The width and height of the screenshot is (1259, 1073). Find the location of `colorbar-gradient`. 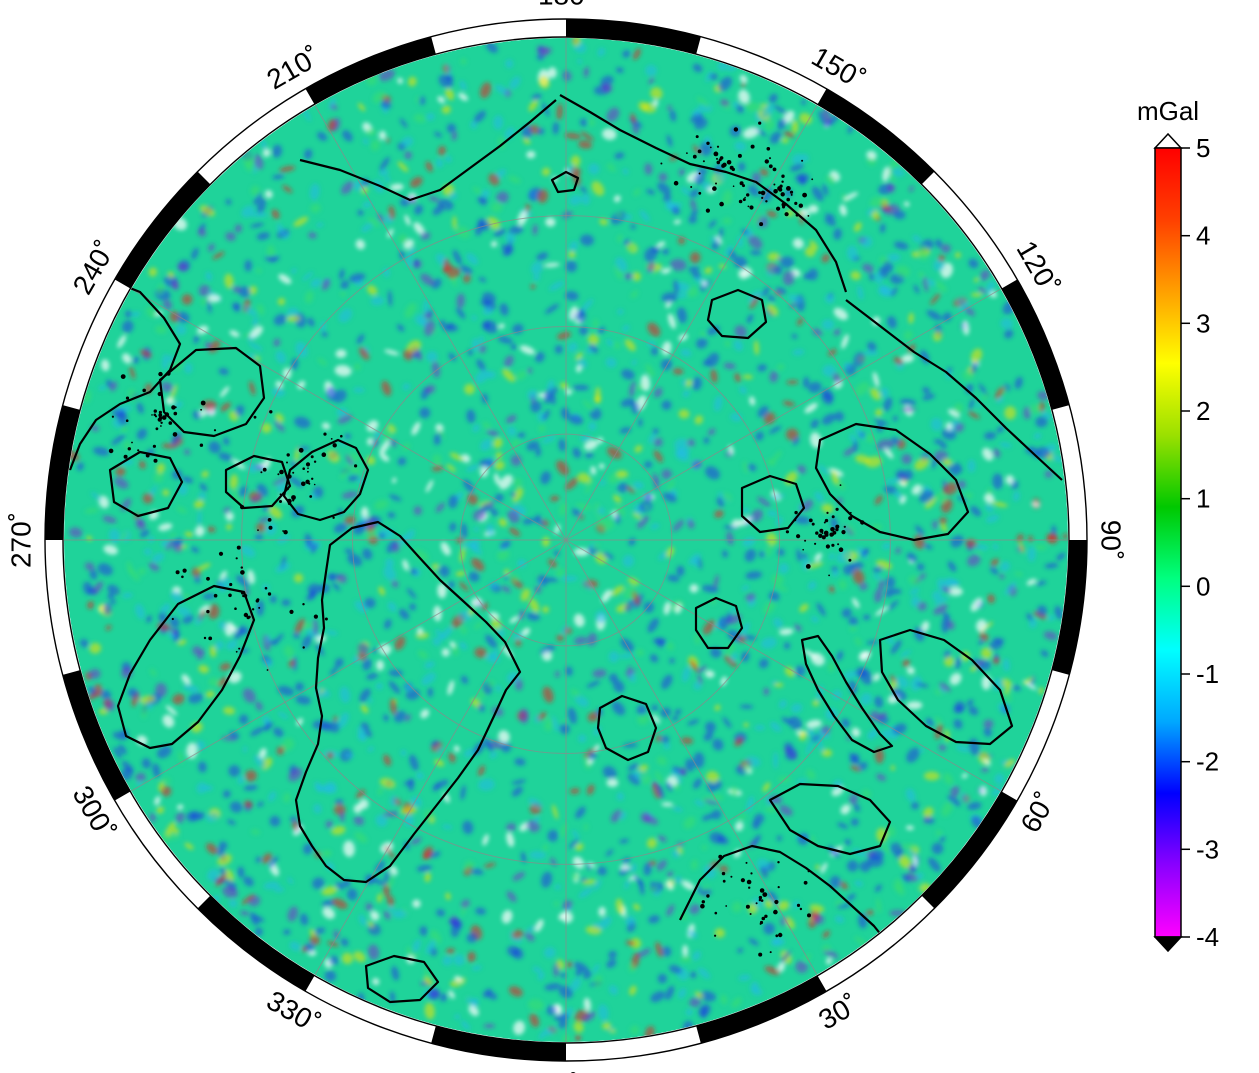

colorbar-gradient is located at coordinates (1168, 542).